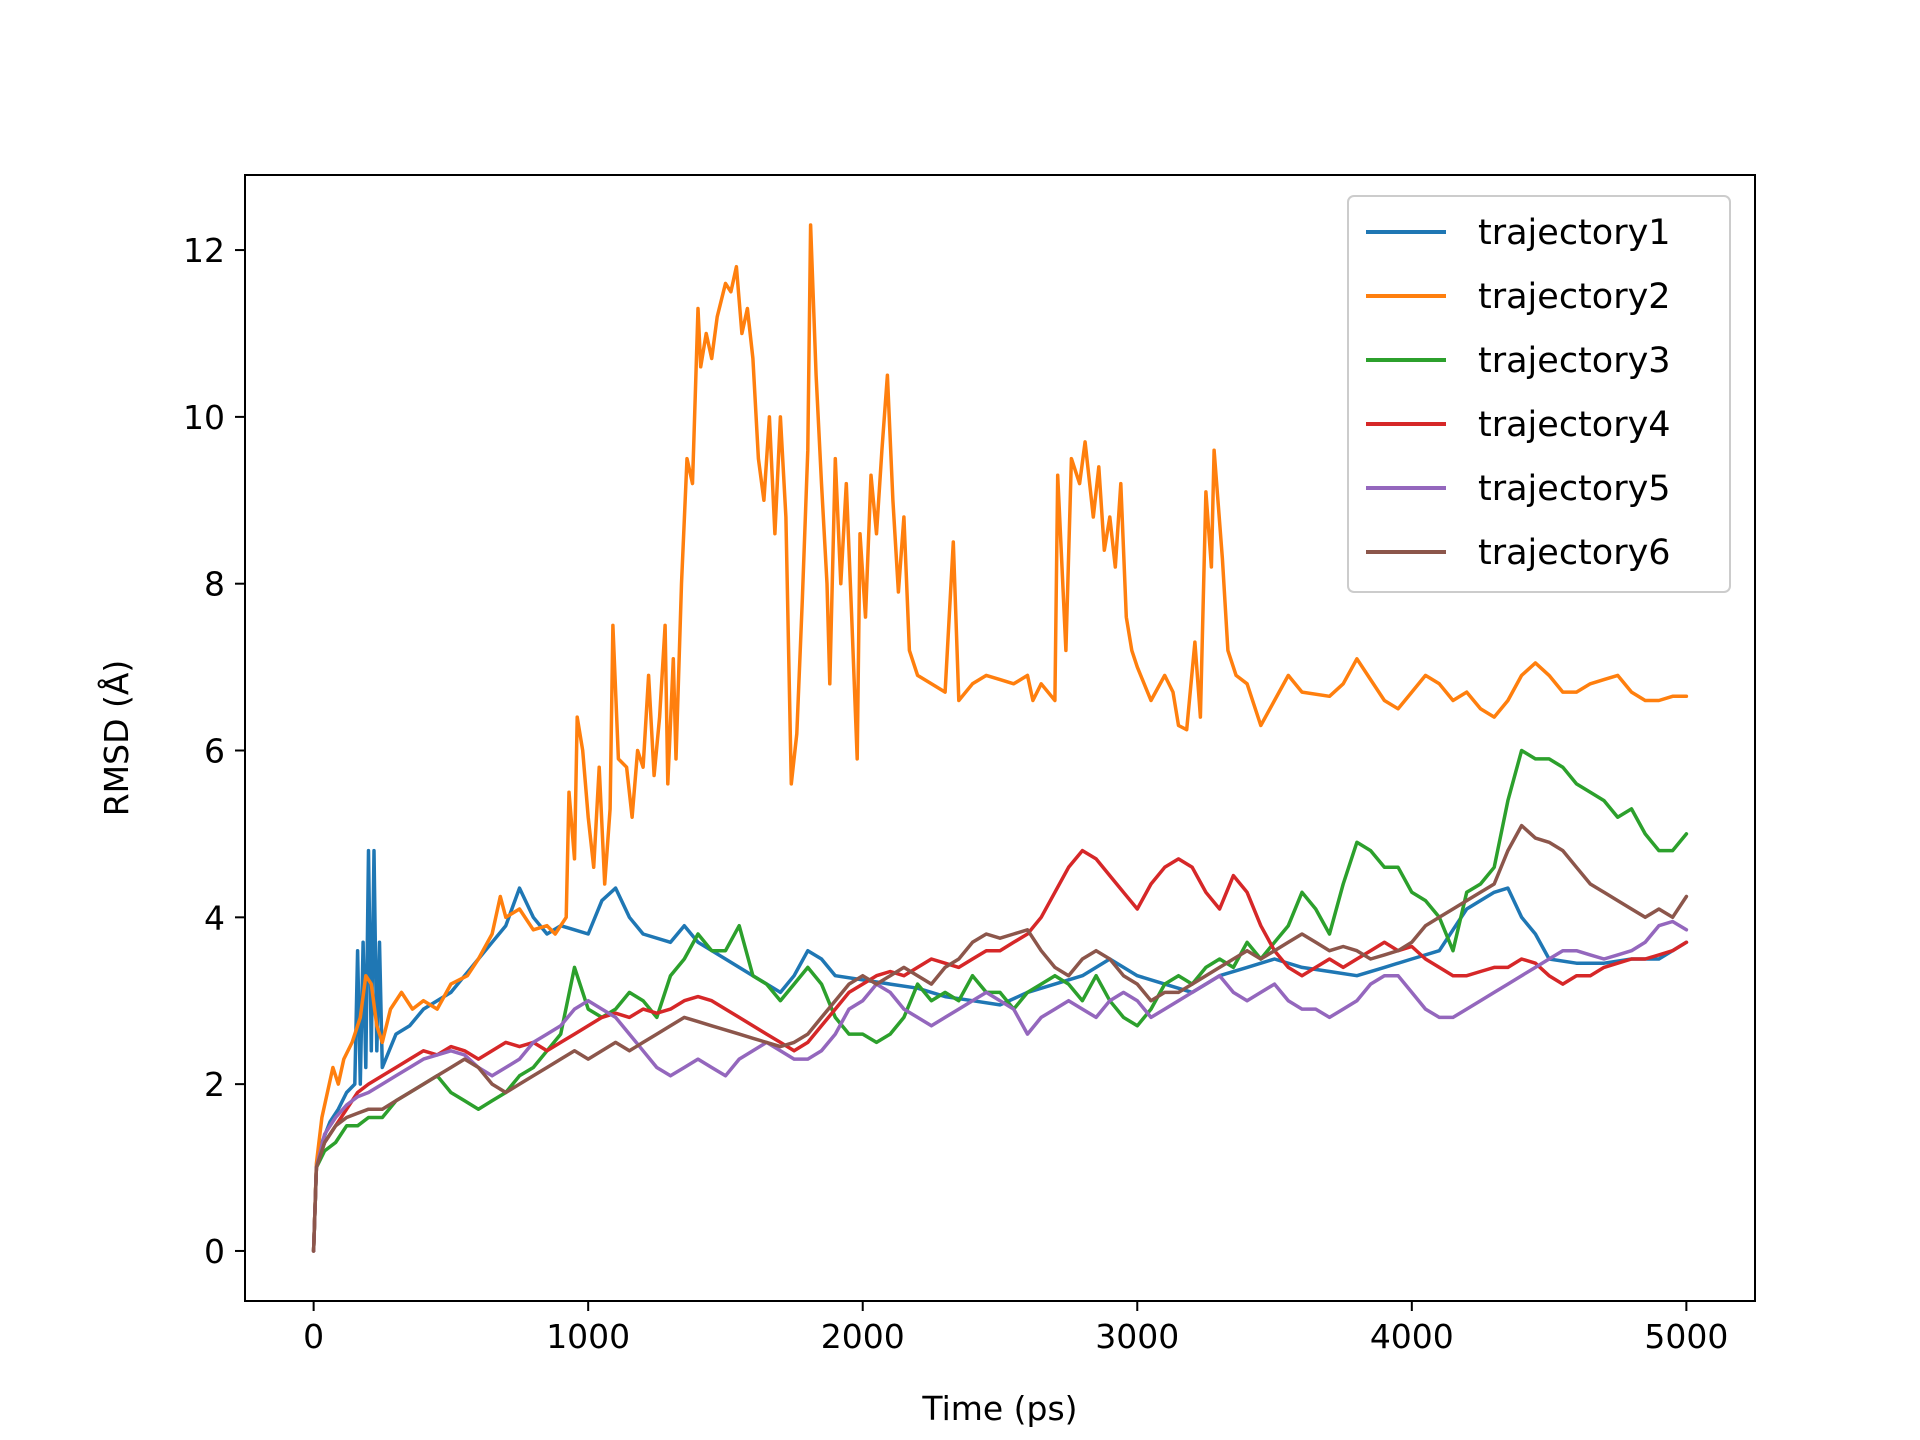 This screenshot has height=1440, width=1920. What do you see at coordinates (1015, 1328) in the screenshot?
I see `x-axis: 0 1000 2000 3000 4000 5000` at bounding box center [1015, 1328].